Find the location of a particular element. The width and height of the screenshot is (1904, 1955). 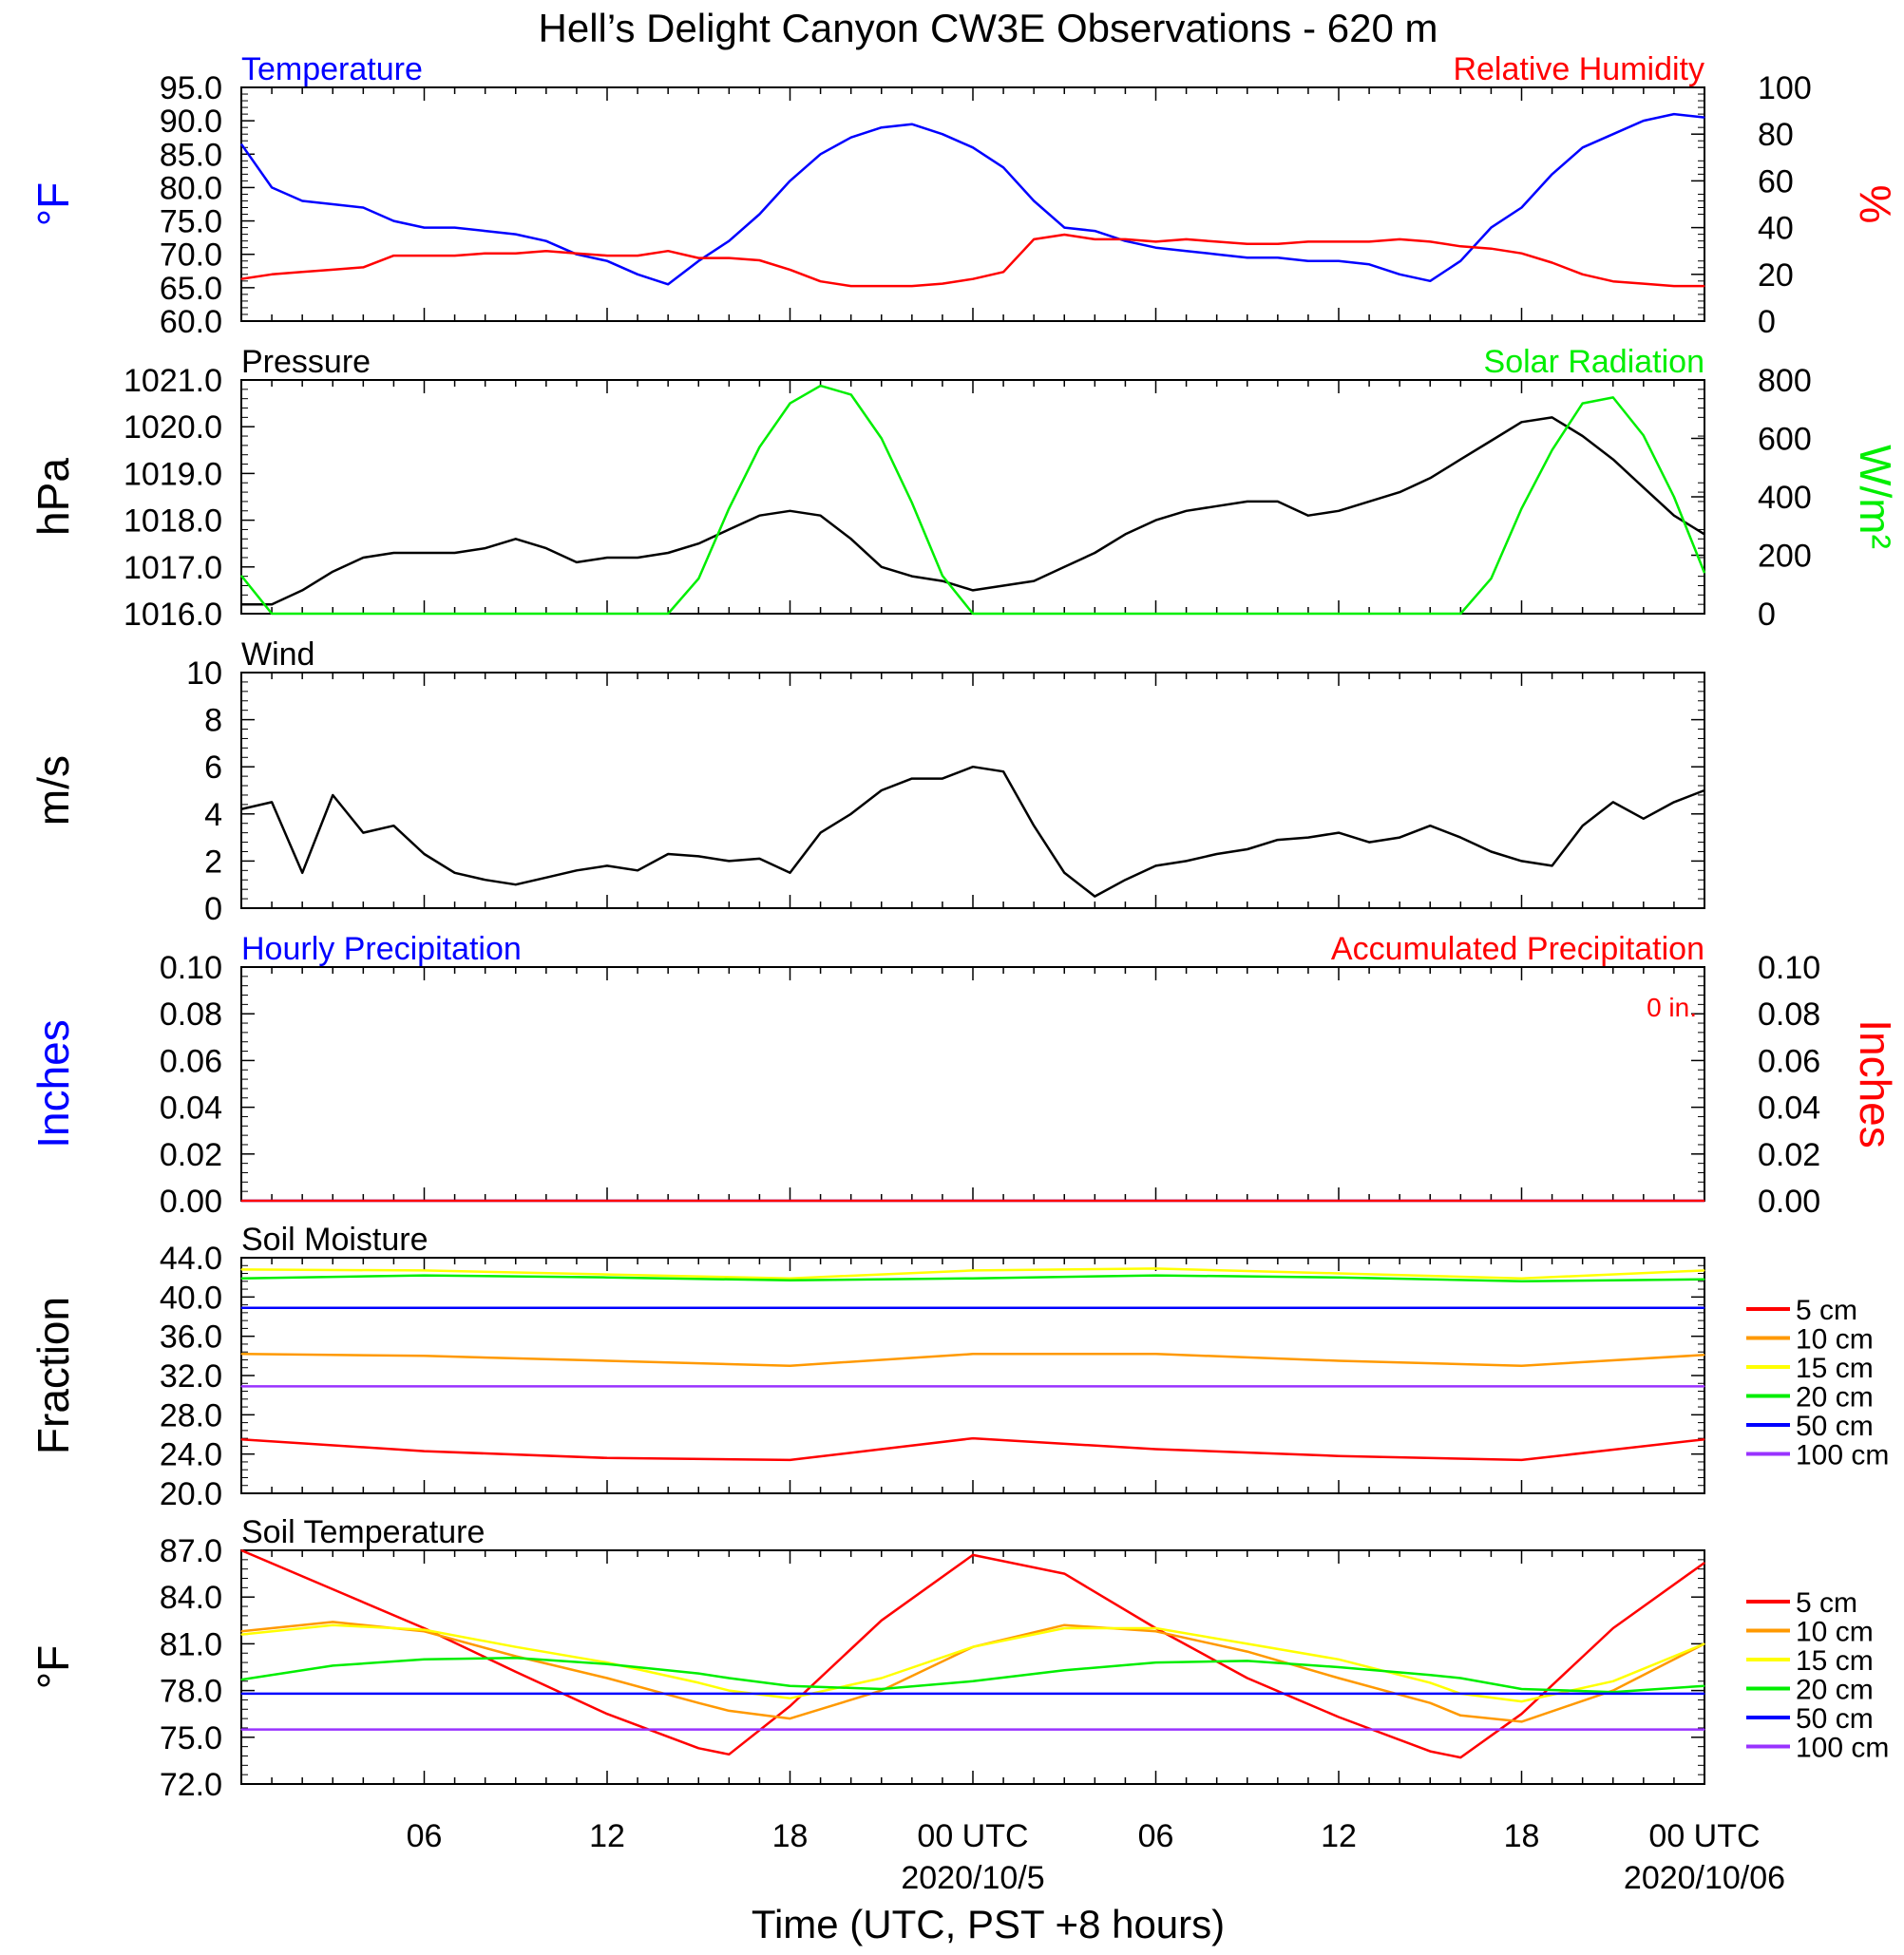

y-tick-label-left: 1017.0 is located at coordinates (173, 568).